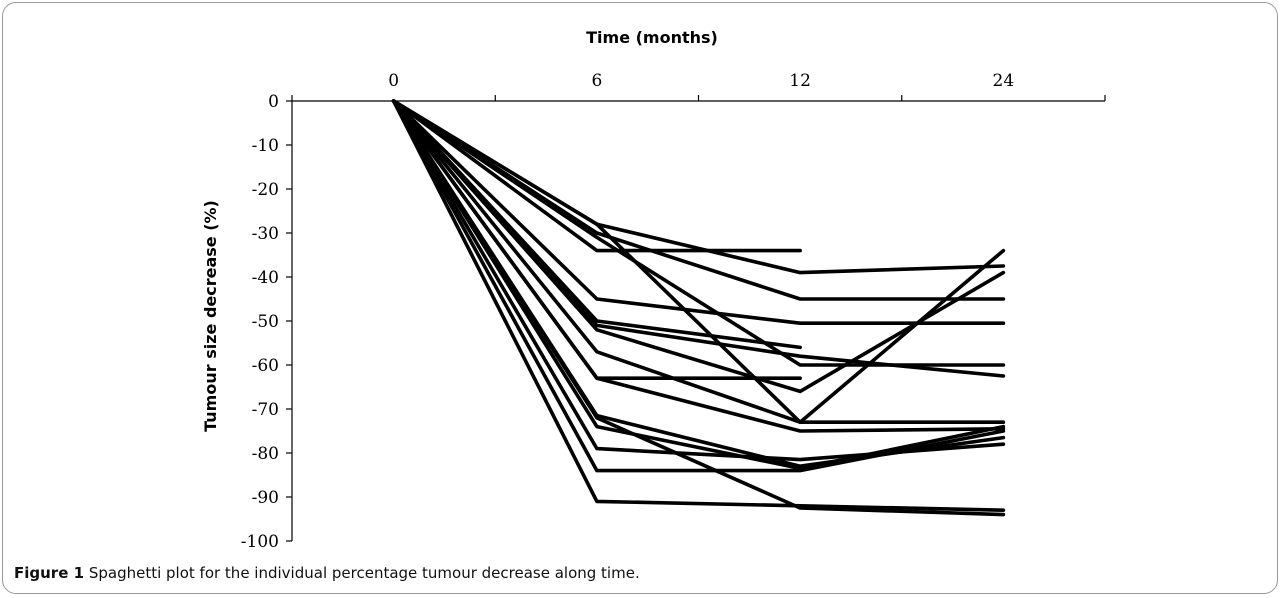 The height and width of the screenshot is (598, 1282). Describe the element at coordinates (260, 542) in the screenshot. I see `y-tick-label: -100` at that location.